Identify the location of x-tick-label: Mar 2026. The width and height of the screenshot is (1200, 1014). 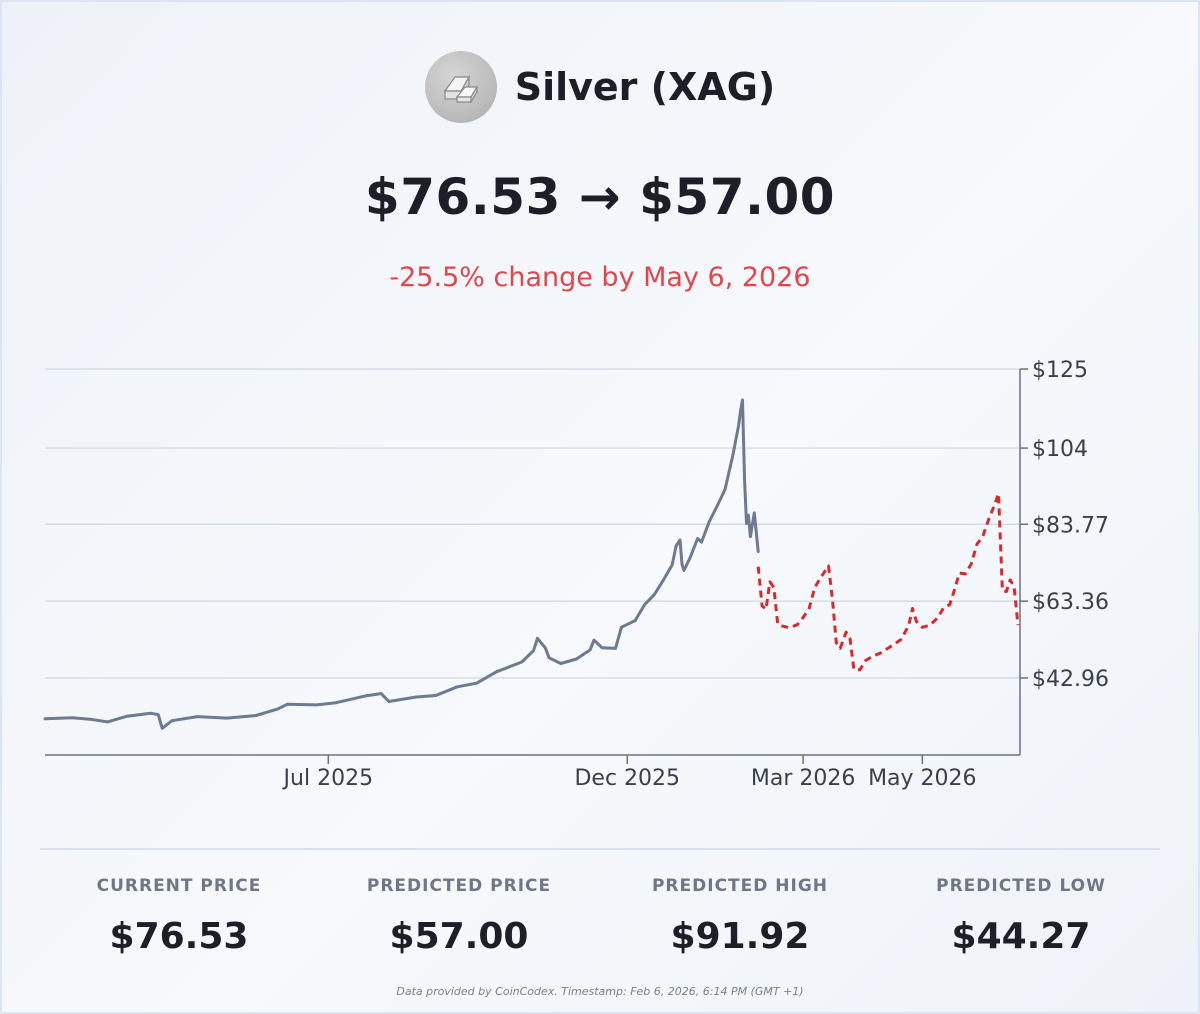
(803, 778).